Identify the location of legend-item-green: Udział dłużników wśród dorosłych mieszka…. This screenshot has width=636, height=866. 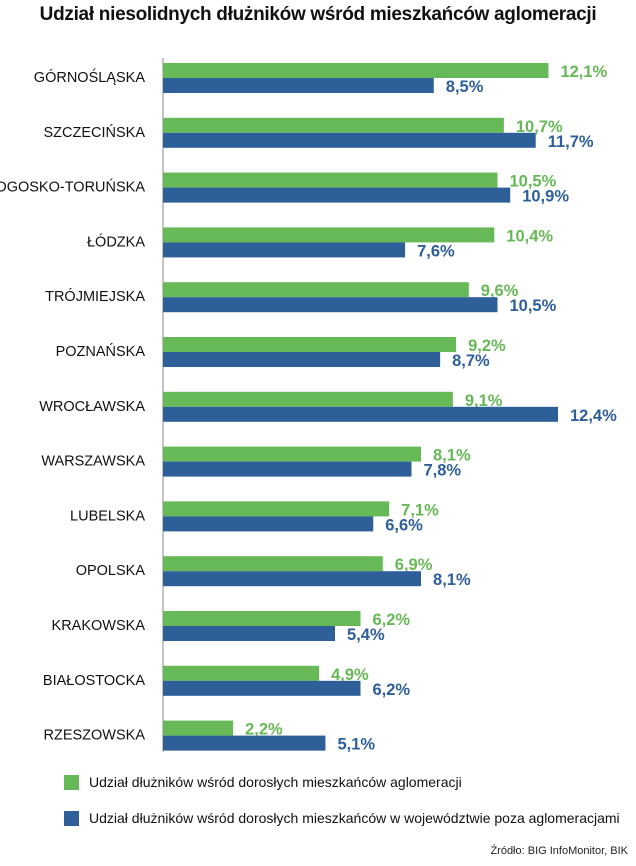
(263, 782).